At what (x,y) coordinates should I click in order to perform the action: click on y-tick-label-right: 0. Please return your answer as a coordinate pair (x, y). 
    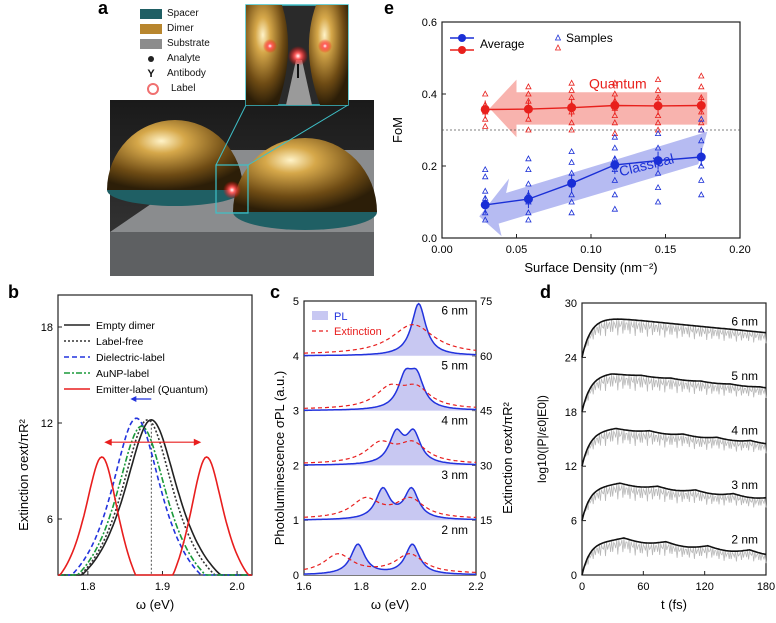
    Looking at the image, I should click on (483, 576).